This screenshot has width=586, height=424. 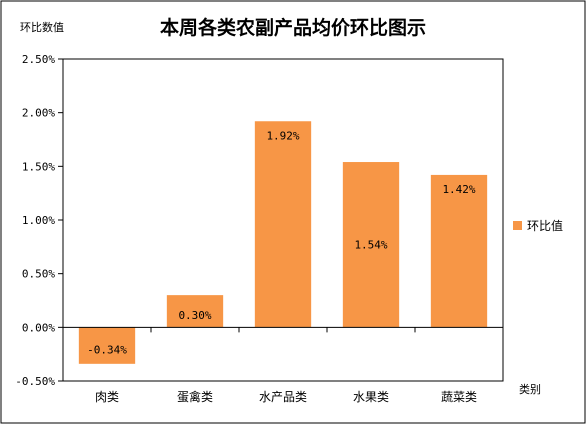 I want to click on y-tick-label: 1.00%, so click(x=38, y=220).